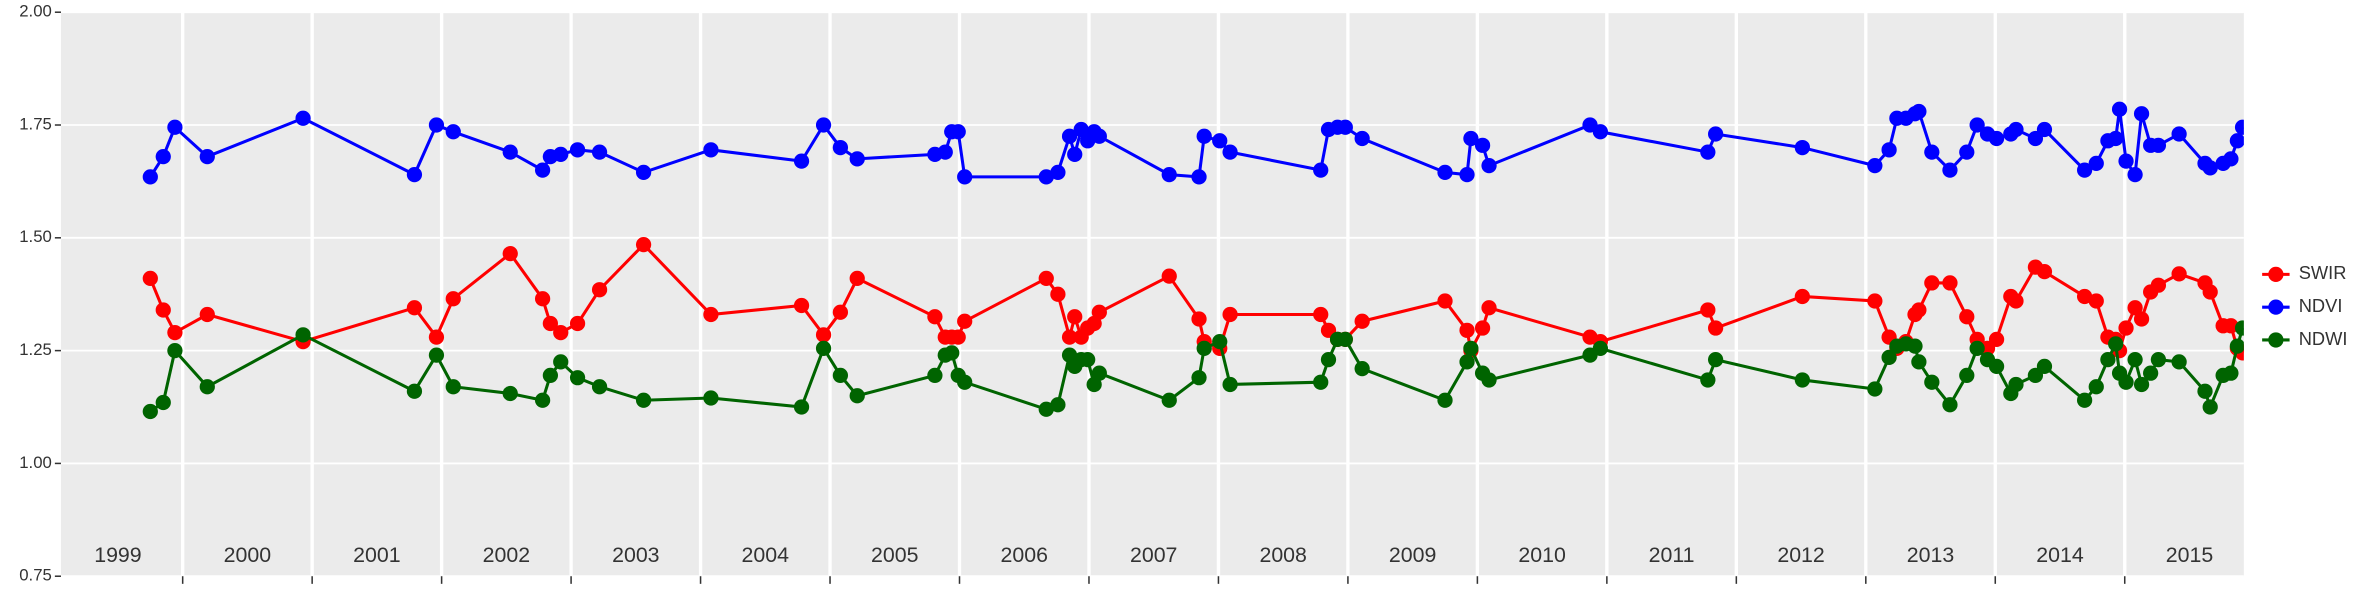 The height and width of the screenshot is (593, 2378). Describe the element at coordinates (2321, 305) in the screenshot. I see `legend-label: NDVI` at that location.